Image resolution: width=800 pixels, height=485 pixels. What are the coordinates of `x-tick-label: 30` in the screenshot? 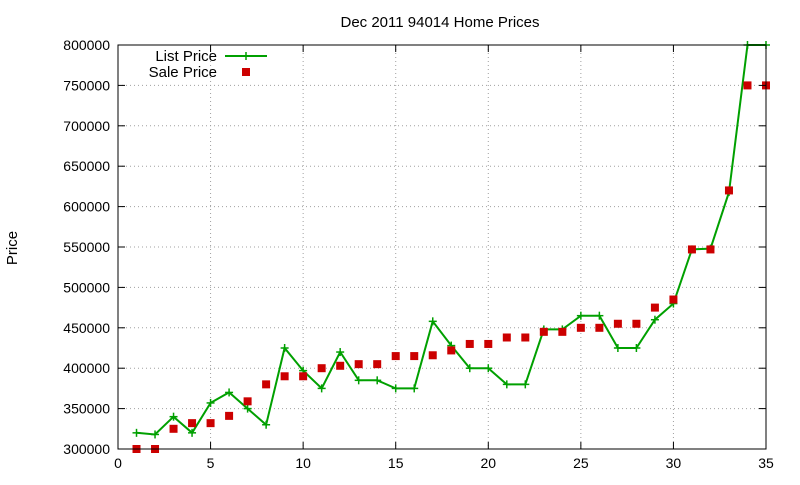 It's located at (674, 463).